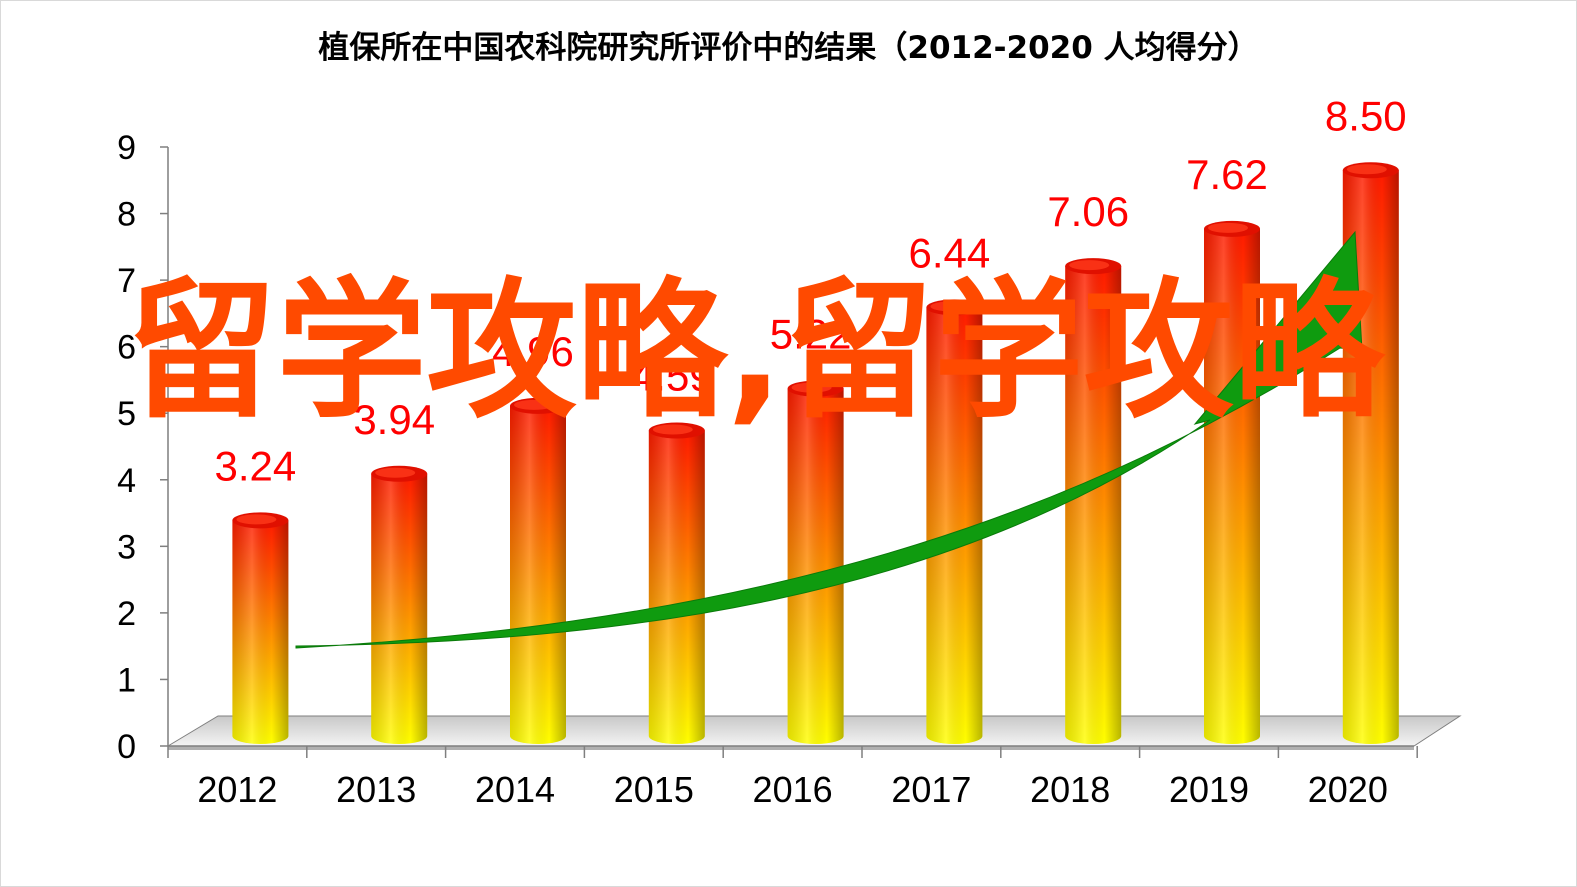 This screenshot has width=1577, height=887. I want to click on bar-2016, so click(815, 562).